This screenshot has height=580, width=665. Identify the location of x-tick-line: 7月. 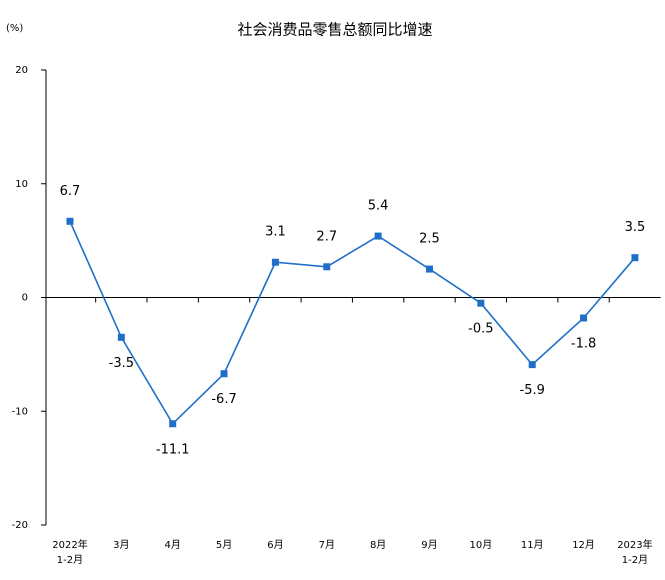
(327, 545).